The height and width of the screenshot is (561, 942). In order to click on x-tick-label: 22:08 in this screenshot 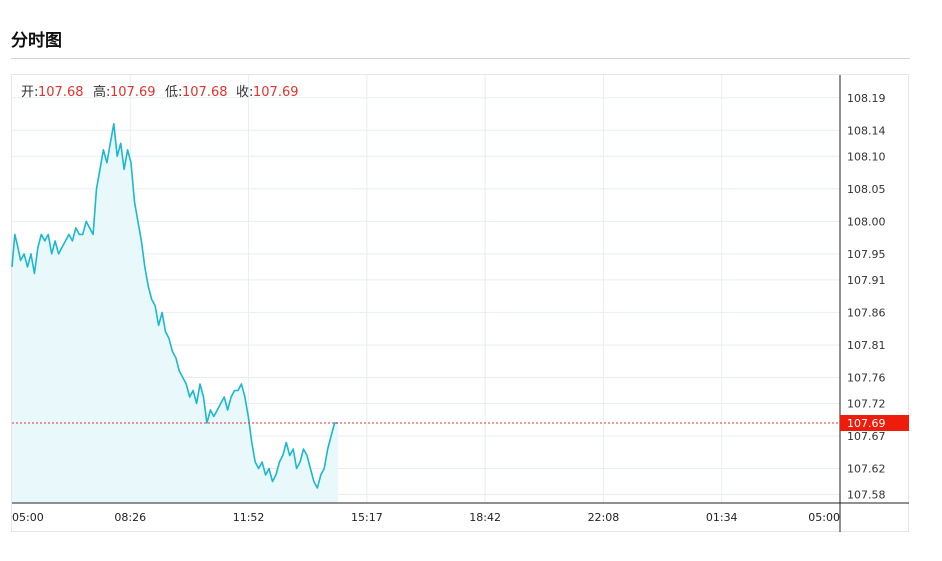, I will do `click(604, 517)`.